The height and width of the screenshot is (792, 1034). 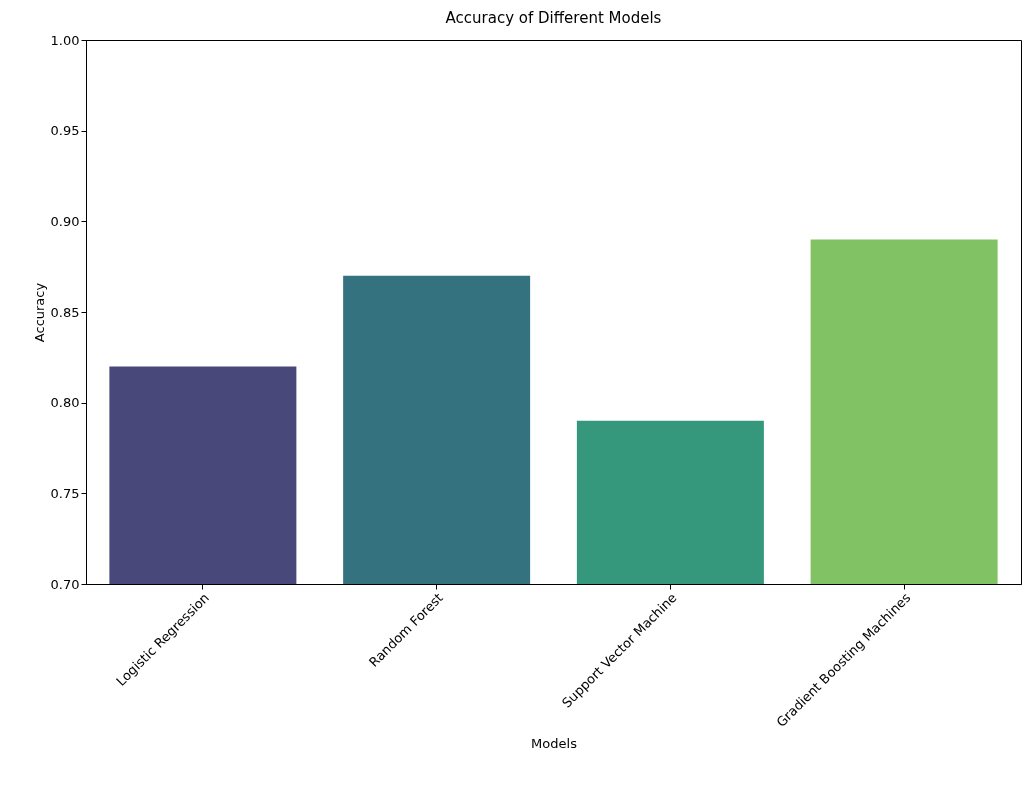 I want to click on y-tick-label: 1.00, so click(x=65, y=40).